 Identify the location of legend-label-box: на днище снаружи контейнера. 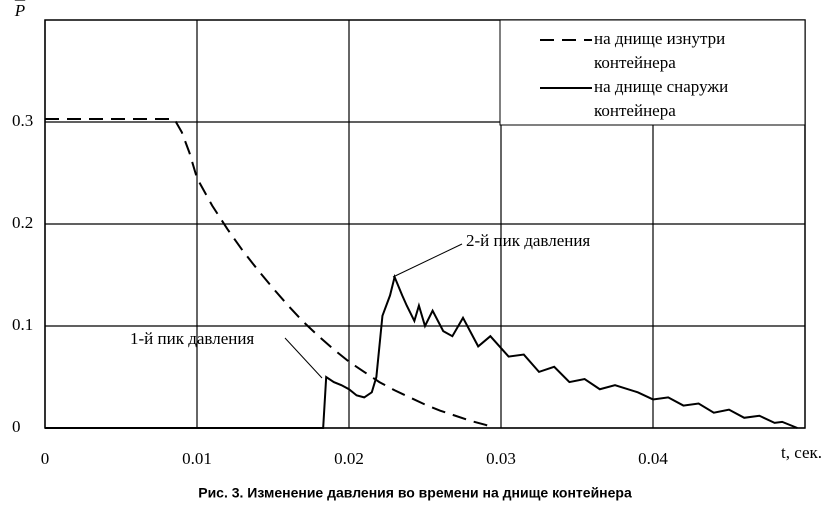
(661, 98).